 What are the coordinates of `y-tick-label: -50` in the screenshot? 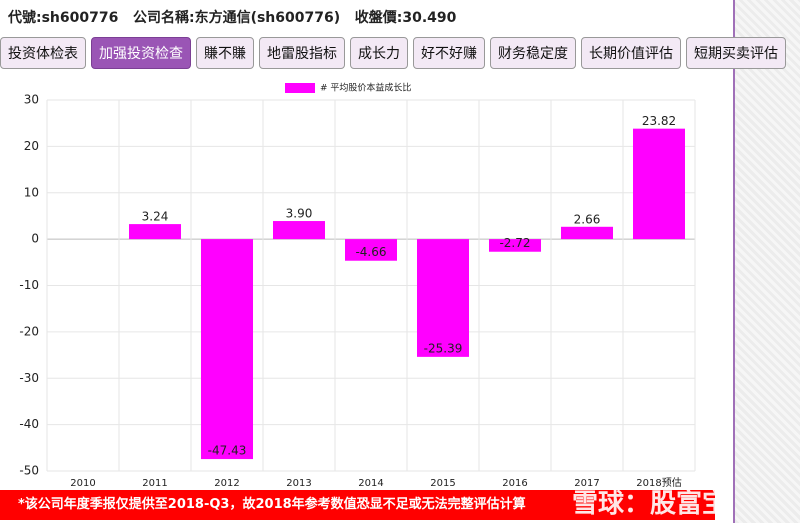 It's located at (29, 471).